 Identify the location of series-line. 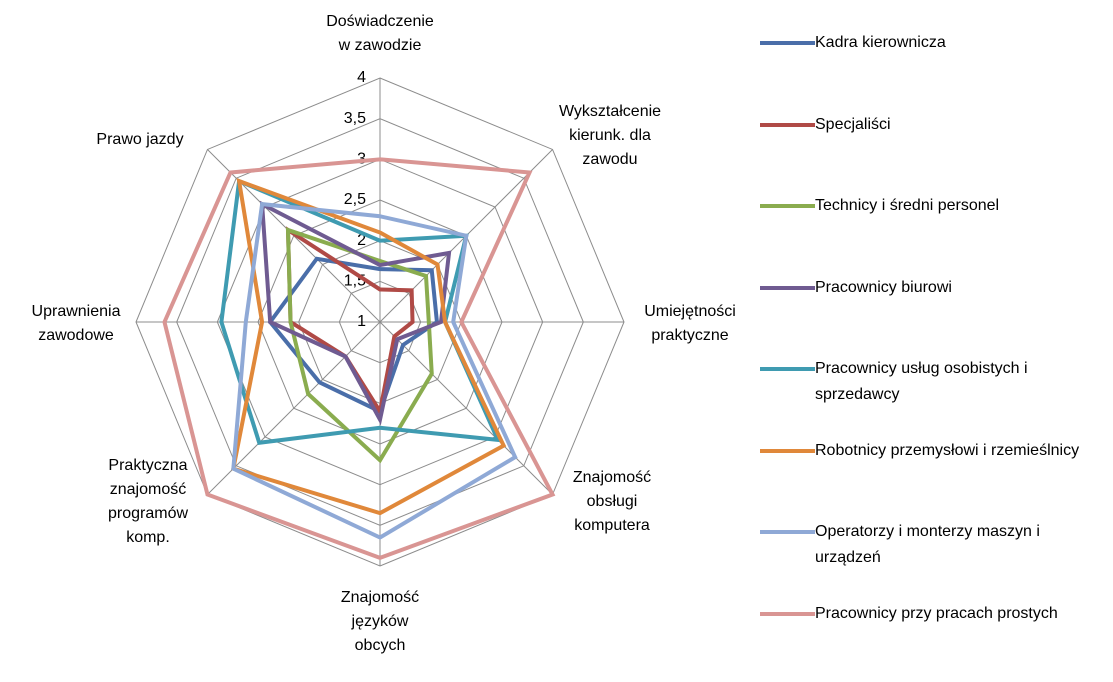
(374, 370).